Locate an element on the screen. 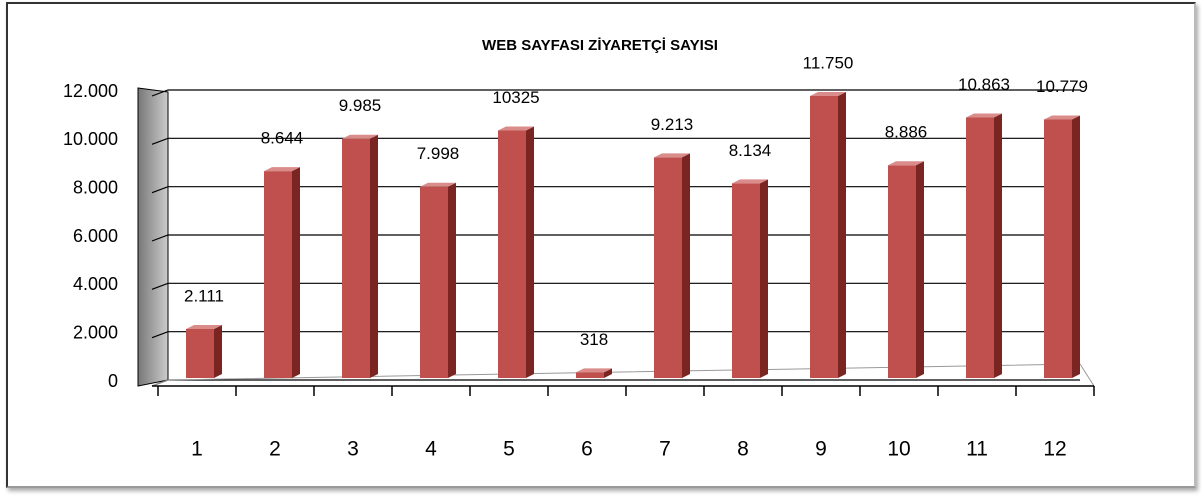 This screenshot has height=496, width=1202. x-tick-label: 1 is located at coordinates (197, 449).